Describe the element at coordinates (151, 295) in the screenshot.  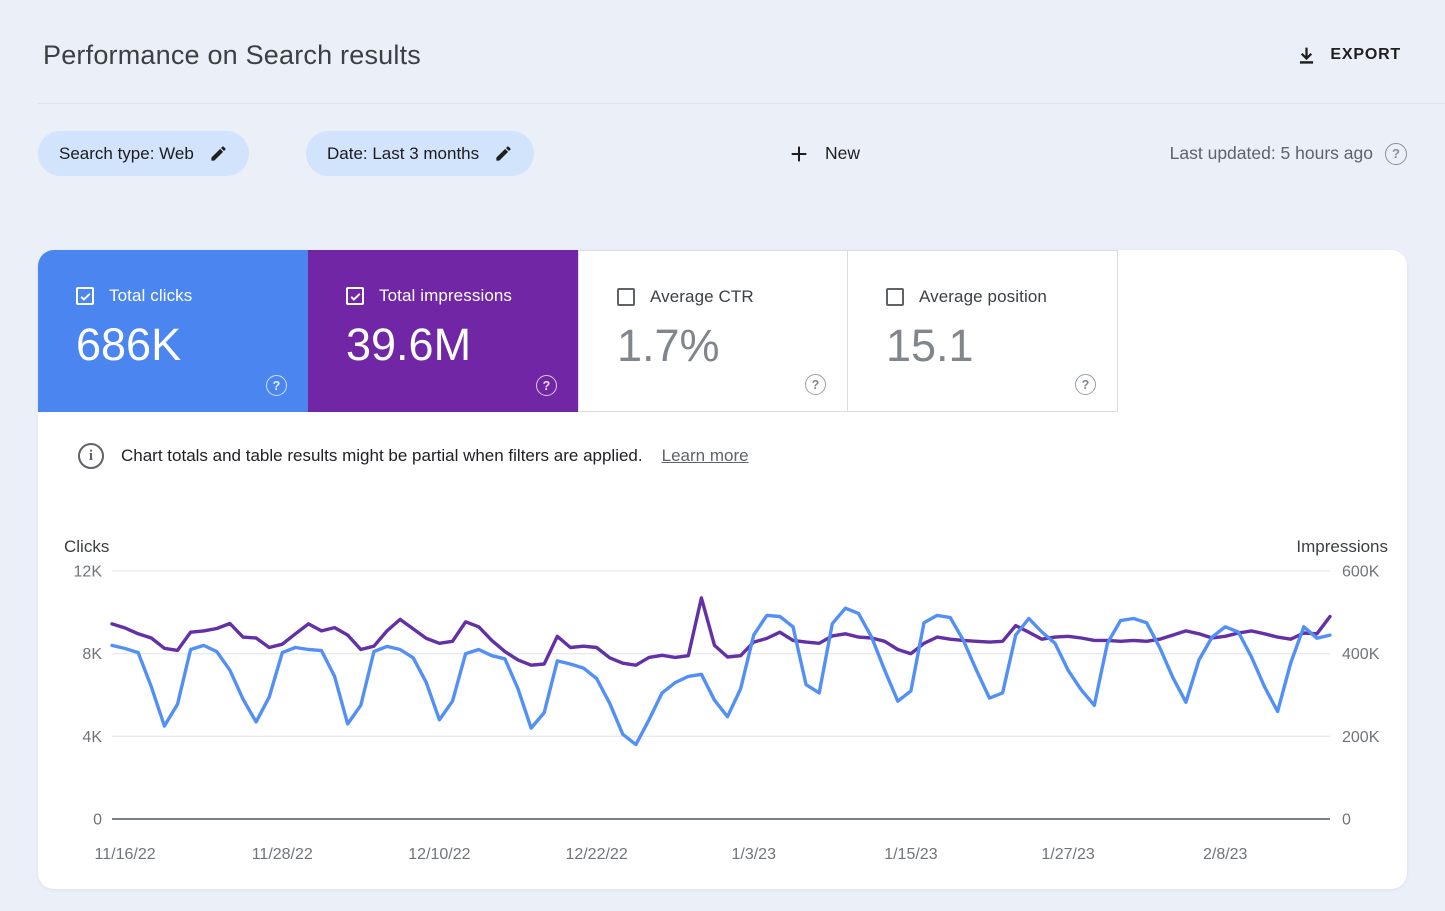
I see `metric-label: Total clicks` at that location.